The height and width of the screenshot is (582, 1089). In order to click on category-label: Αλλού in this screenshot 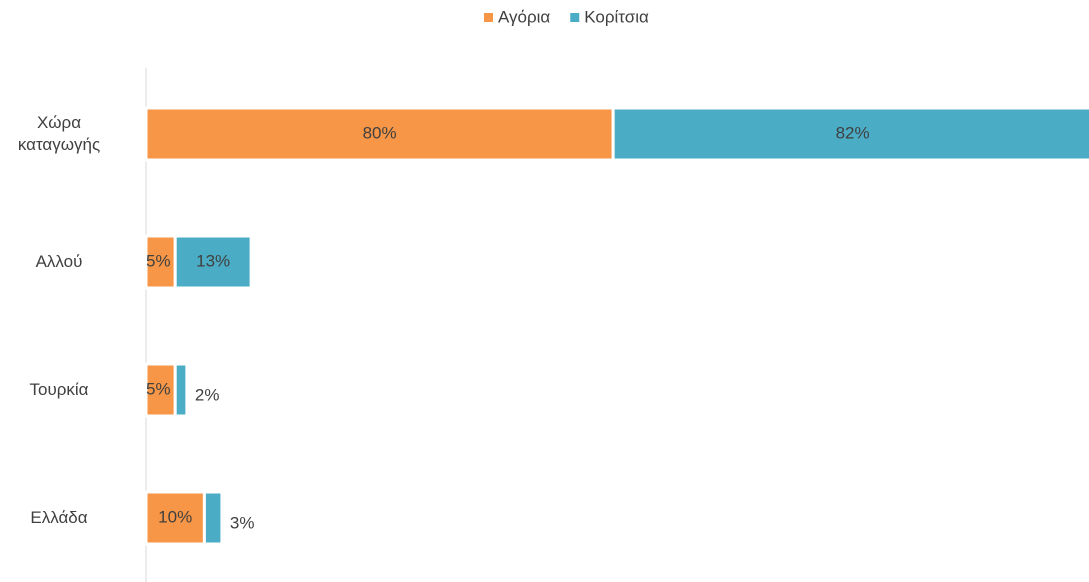, I will do `click(59, 261)`.